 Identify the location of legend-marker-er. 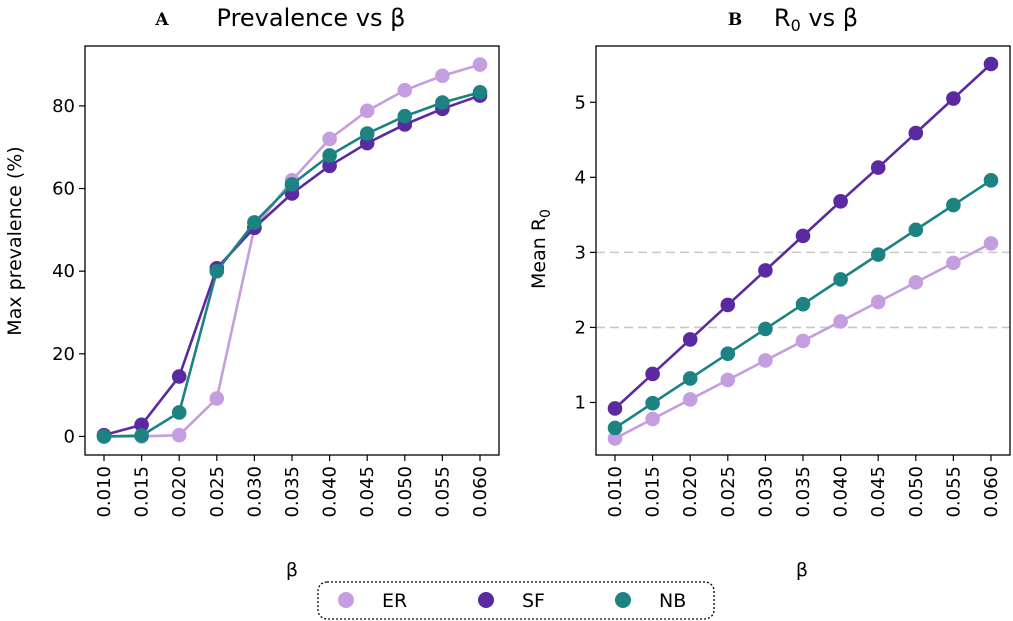
(346, 600).